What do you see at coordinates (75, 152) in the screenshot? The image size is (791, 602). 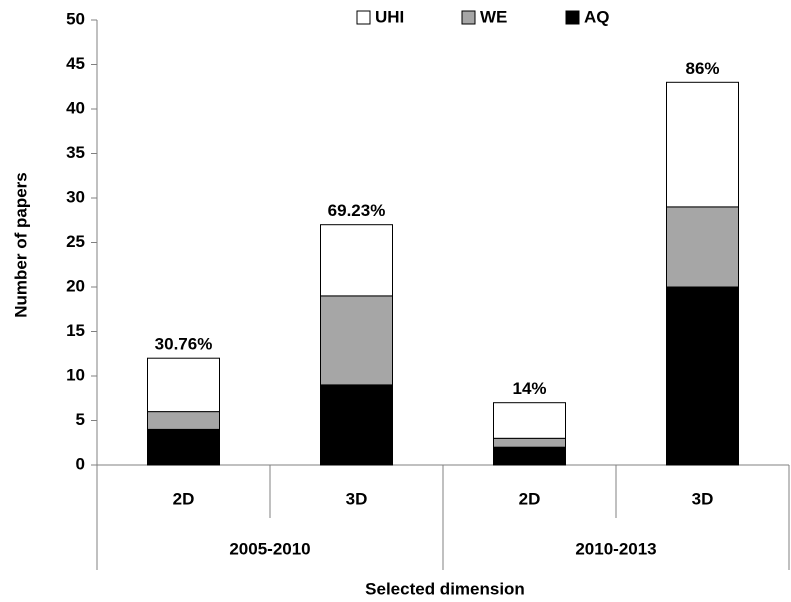 I see `y-tick-label: 35` at bounding box center [75, 152].